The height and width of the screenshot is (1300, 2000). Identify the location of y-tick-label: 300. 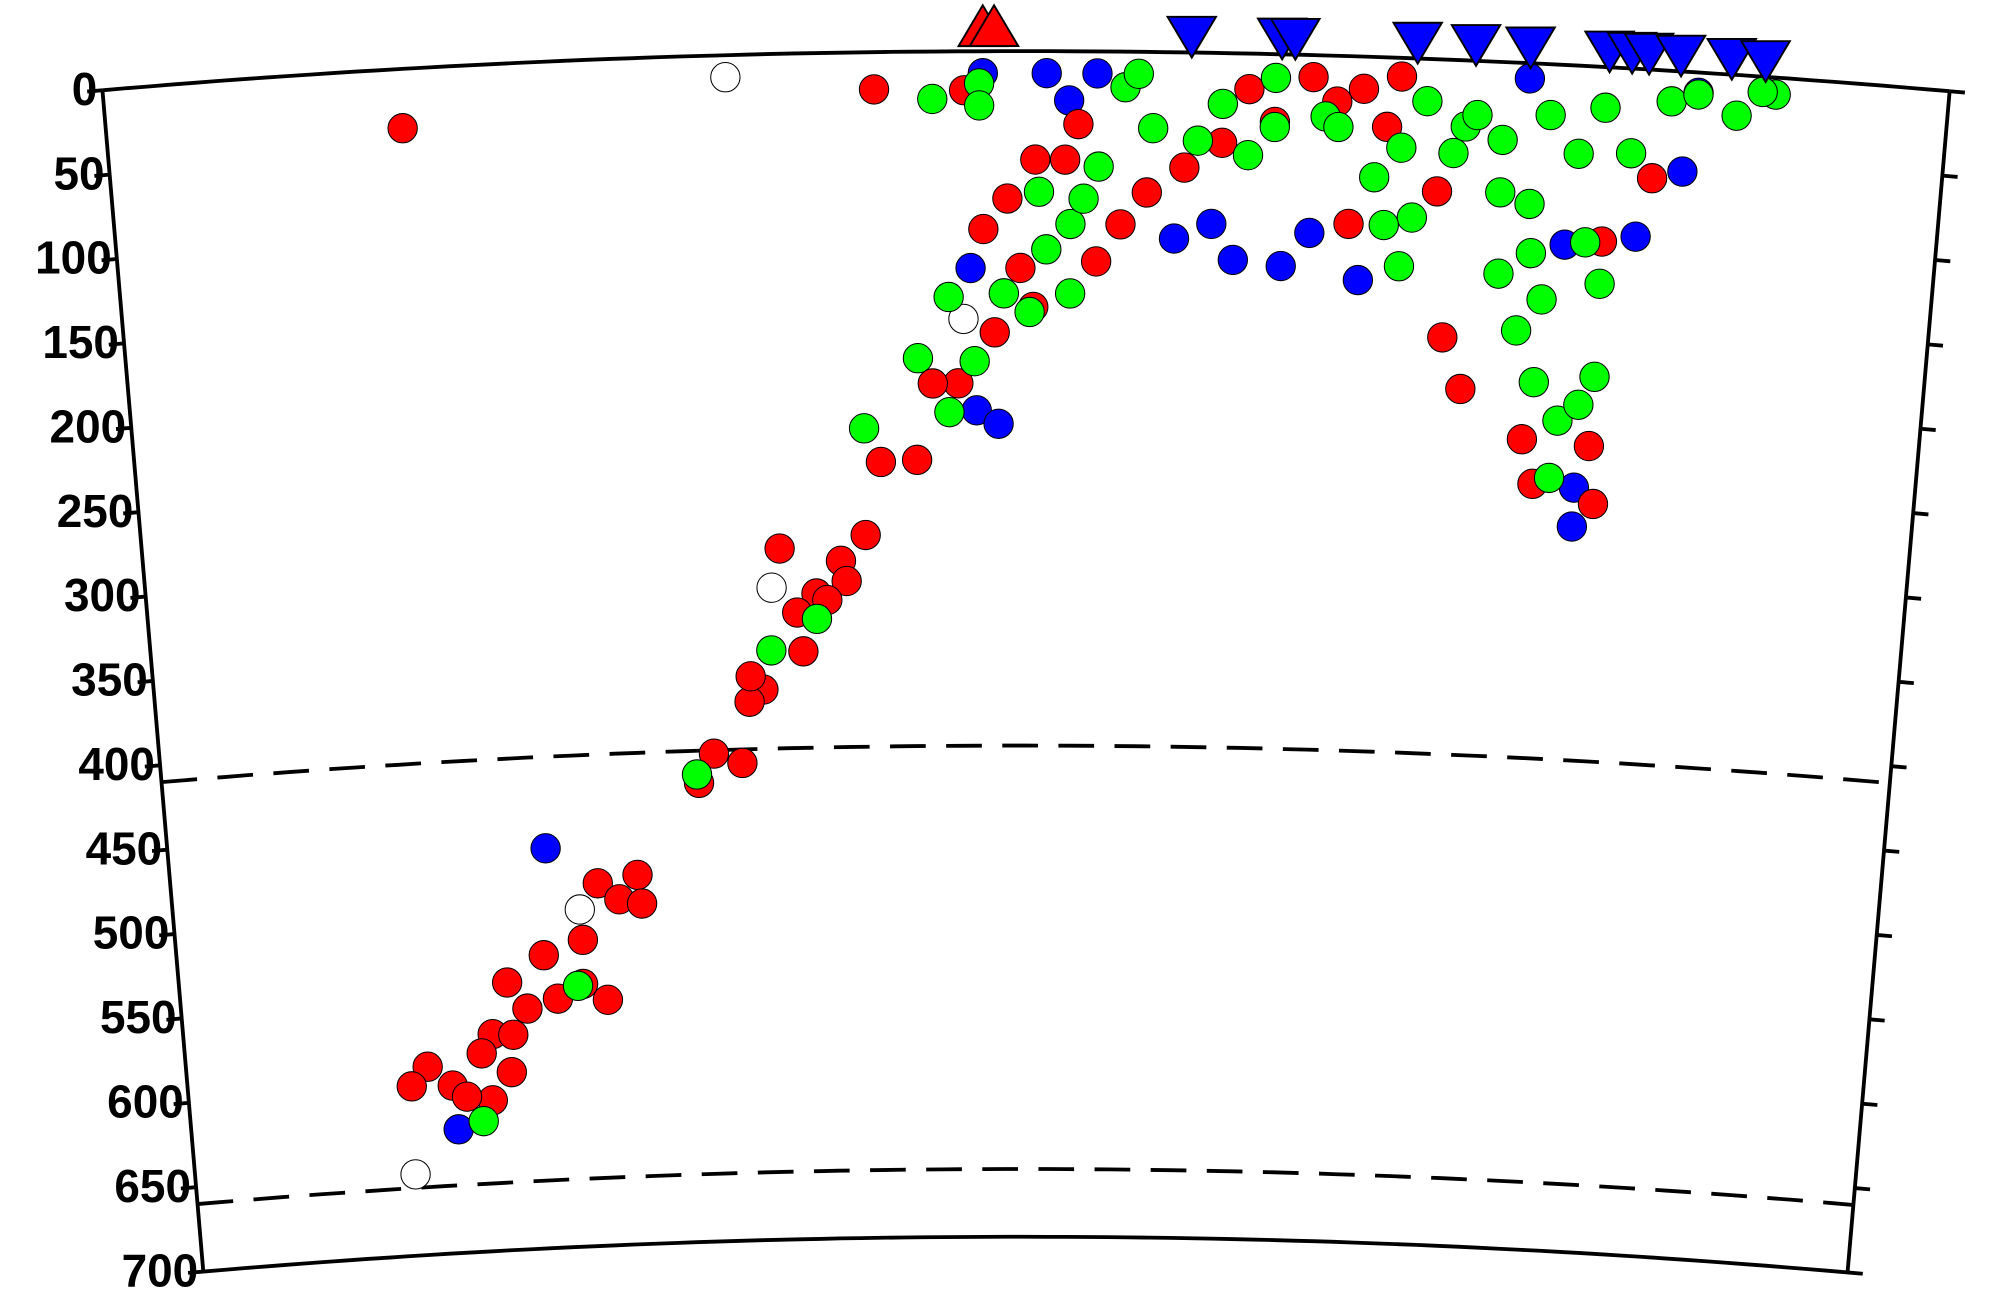
(102, 595).